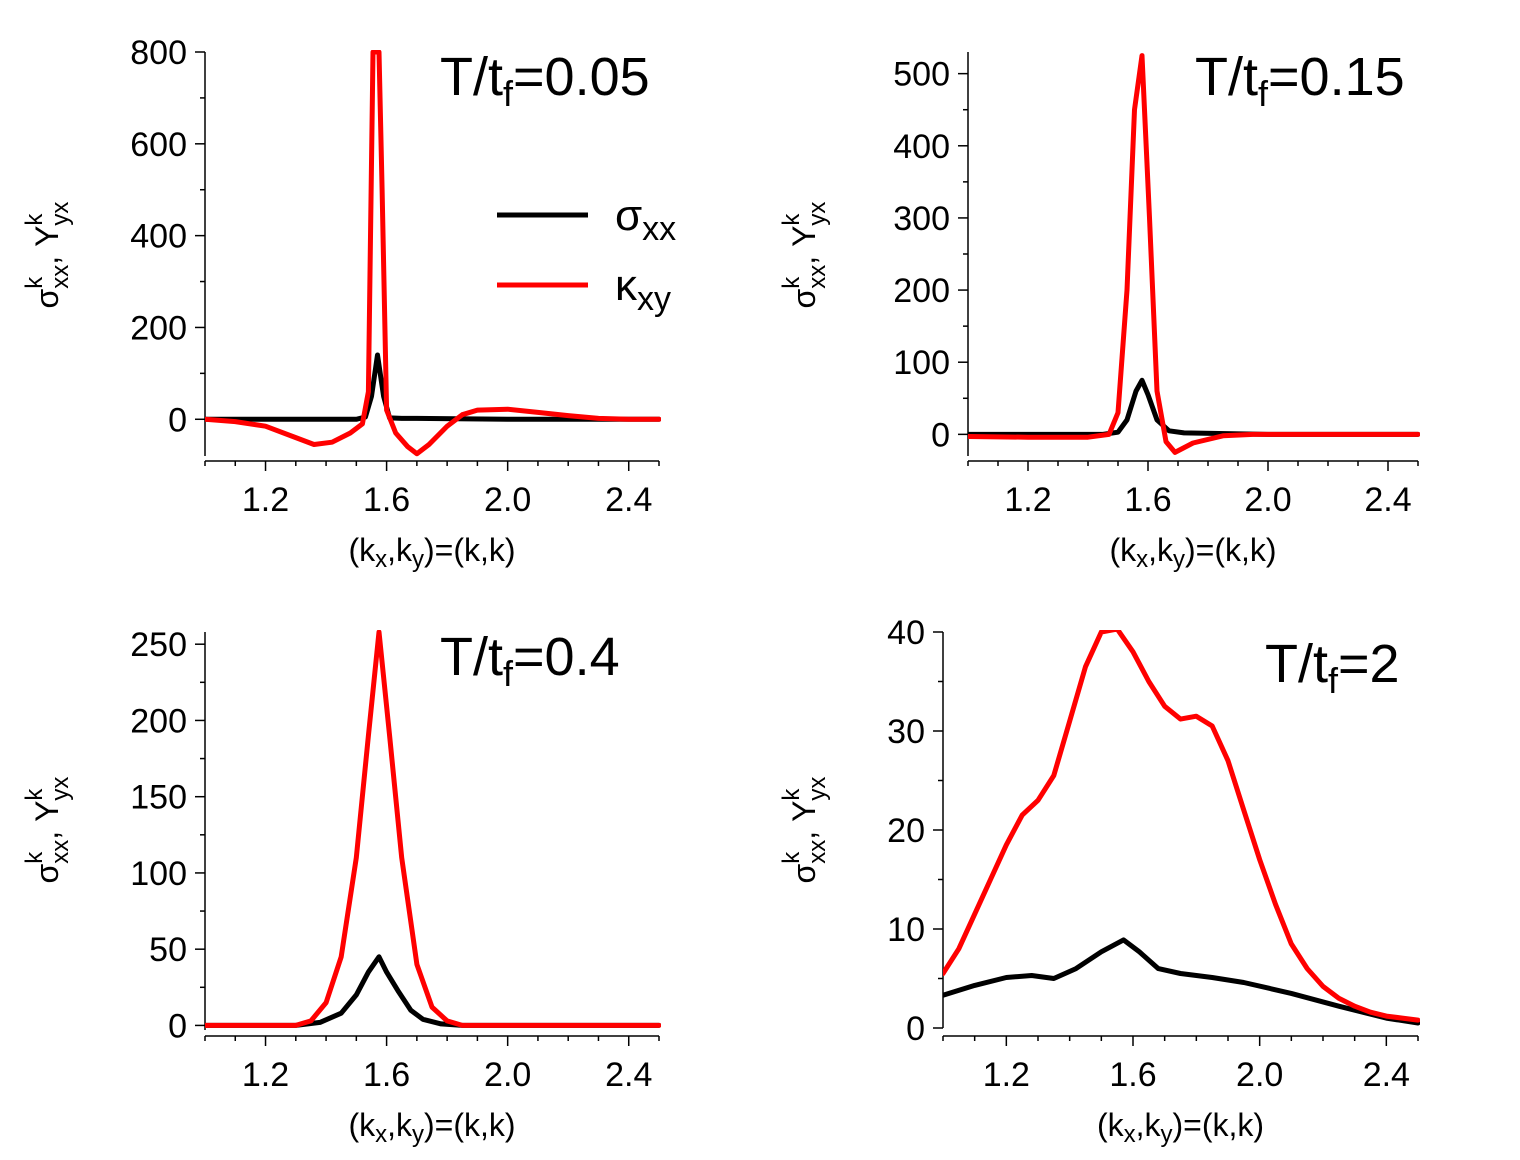  I want to click on y-tick-label: 250, so click(158, 645).